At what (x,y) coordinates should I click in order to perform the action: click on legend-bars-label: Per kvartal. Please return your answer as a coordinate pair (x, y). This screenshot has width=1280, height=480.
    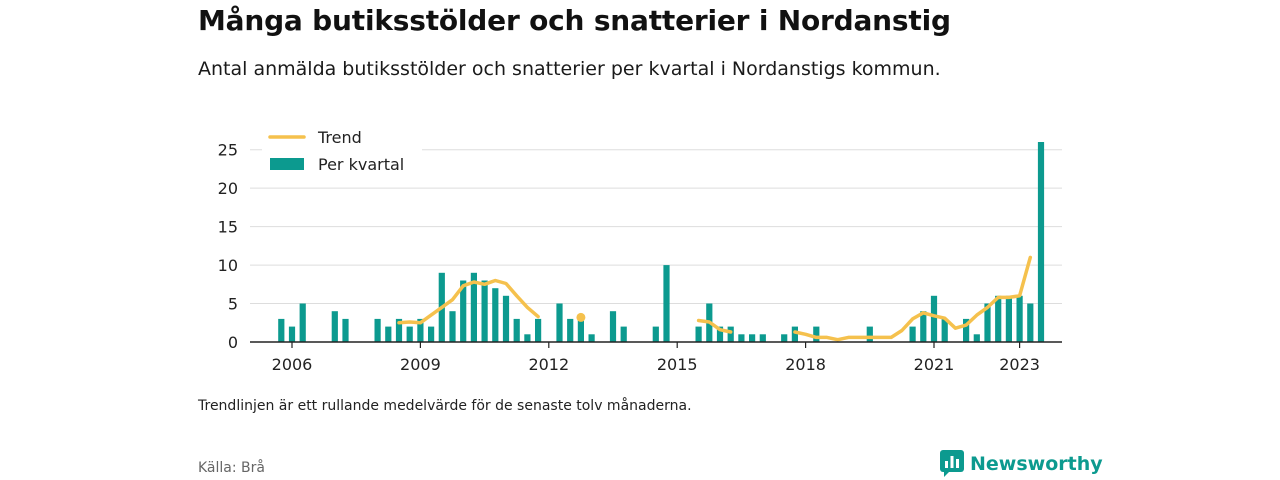
    Looking at the image, I should click on (361, 164).